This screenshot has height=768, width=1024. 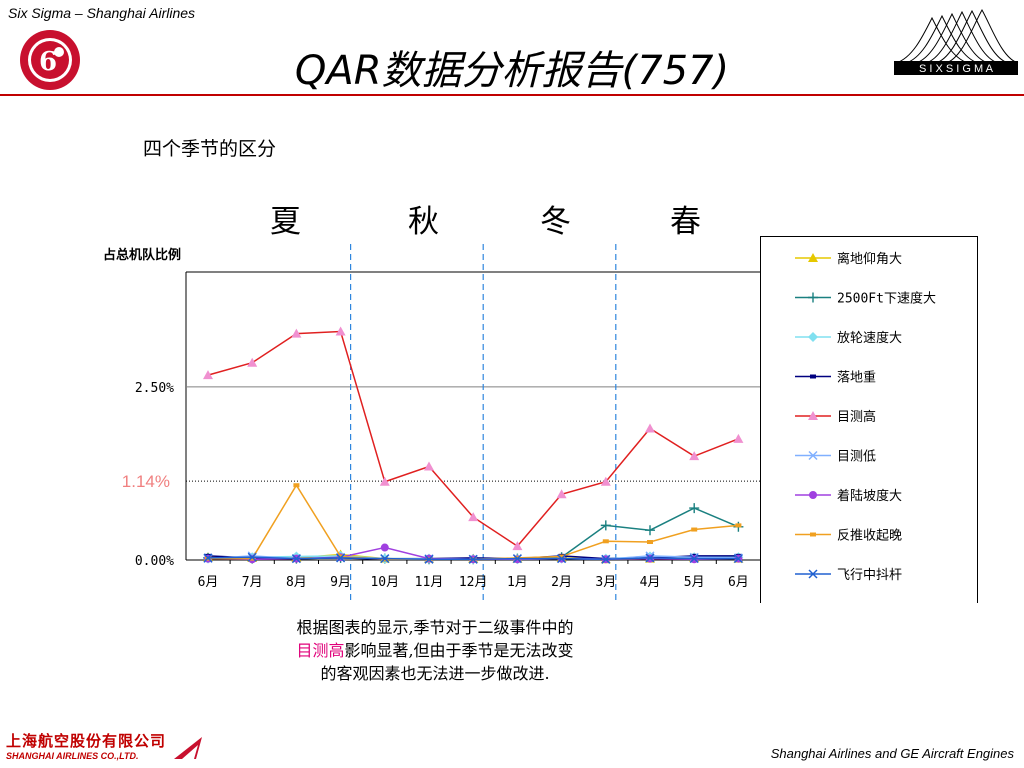 What do you see at coordinates (154, 388) in the screenshot?
I see `y-tick-label: 2.50%` at bounding box center [154, 388].